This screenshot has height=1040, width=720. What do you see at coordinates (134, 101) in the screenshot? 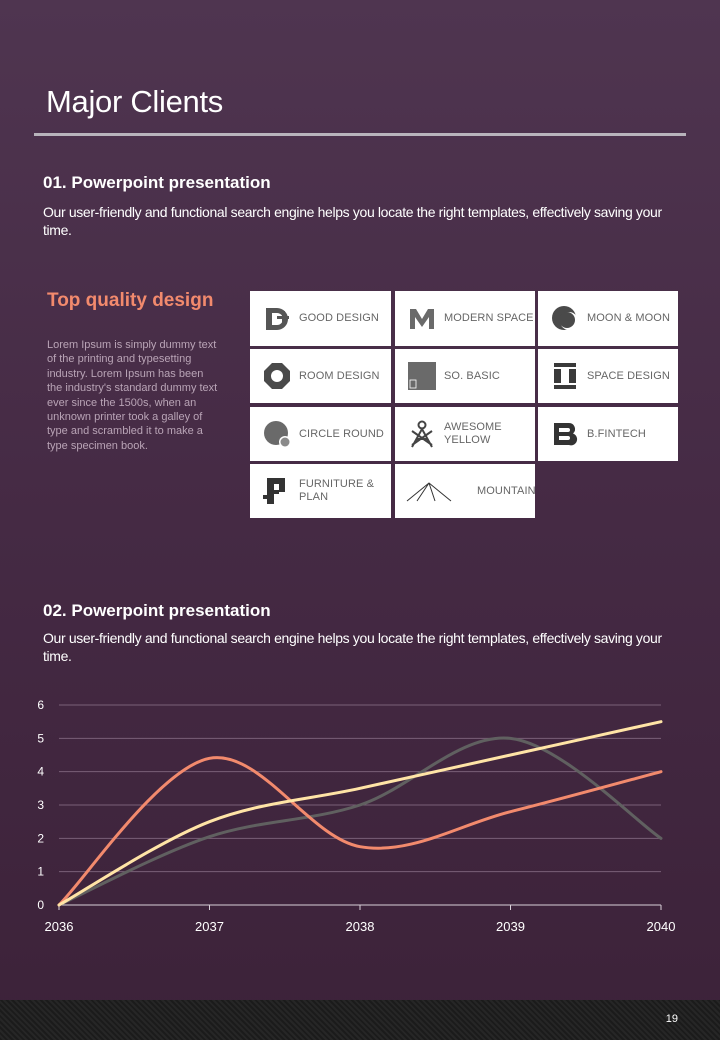
I see `page-title: Major Clients` at bounding box center [134, 101].